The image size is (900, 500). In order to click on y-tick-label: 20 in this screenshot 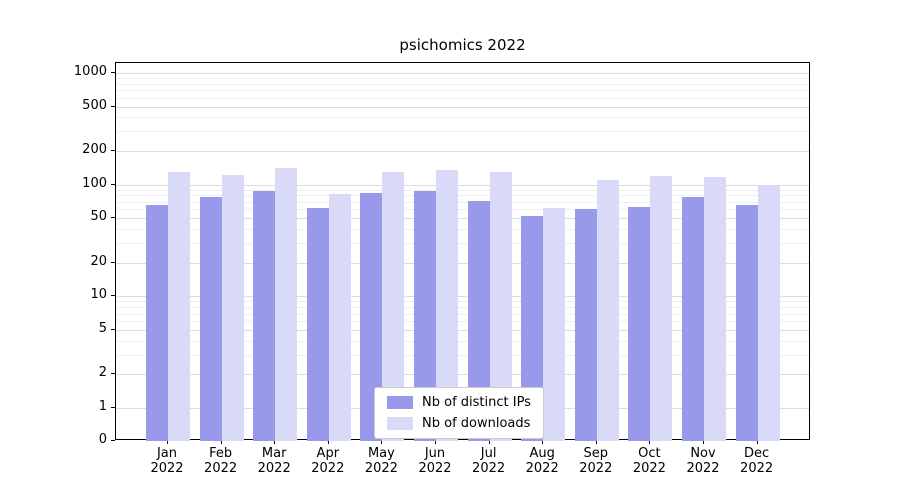, I will do `click(98, 261)`.